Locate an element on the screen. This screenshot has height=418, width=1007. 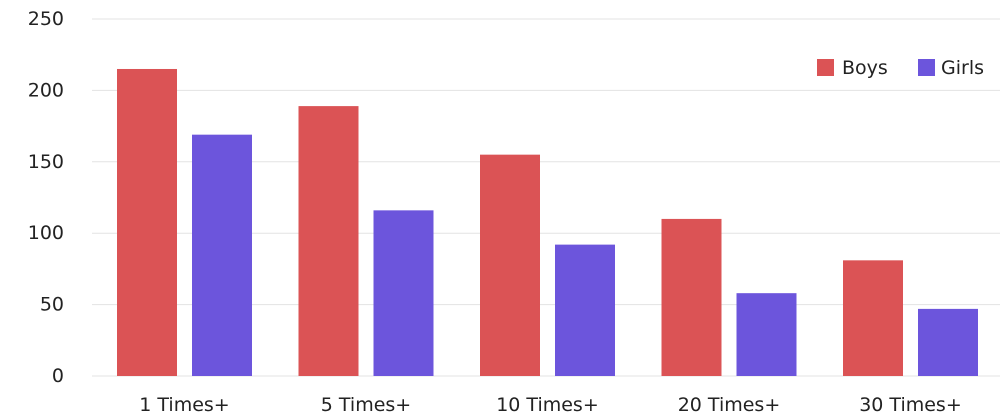
legend-label-girls: Girls is located at coordinates (962, 68).